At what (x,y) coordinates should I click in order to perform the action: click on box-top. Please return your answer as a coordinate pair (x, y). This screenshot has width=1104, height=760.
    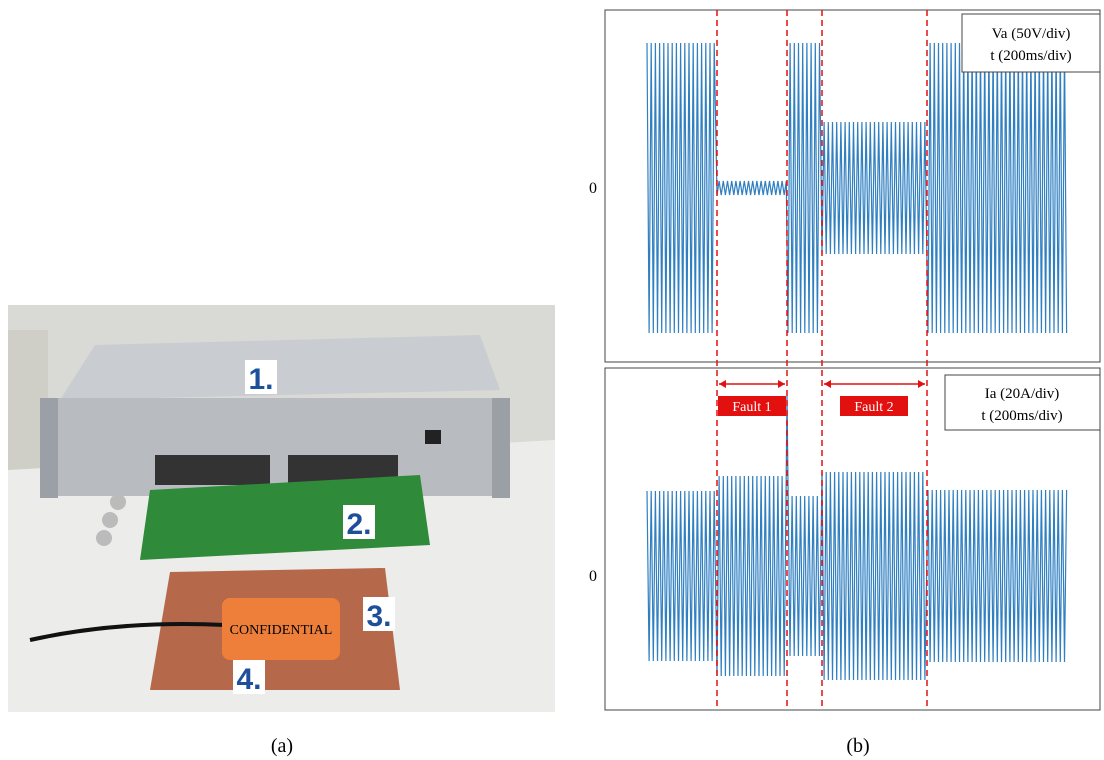
    Looking at the image, I should click on (280, 367).